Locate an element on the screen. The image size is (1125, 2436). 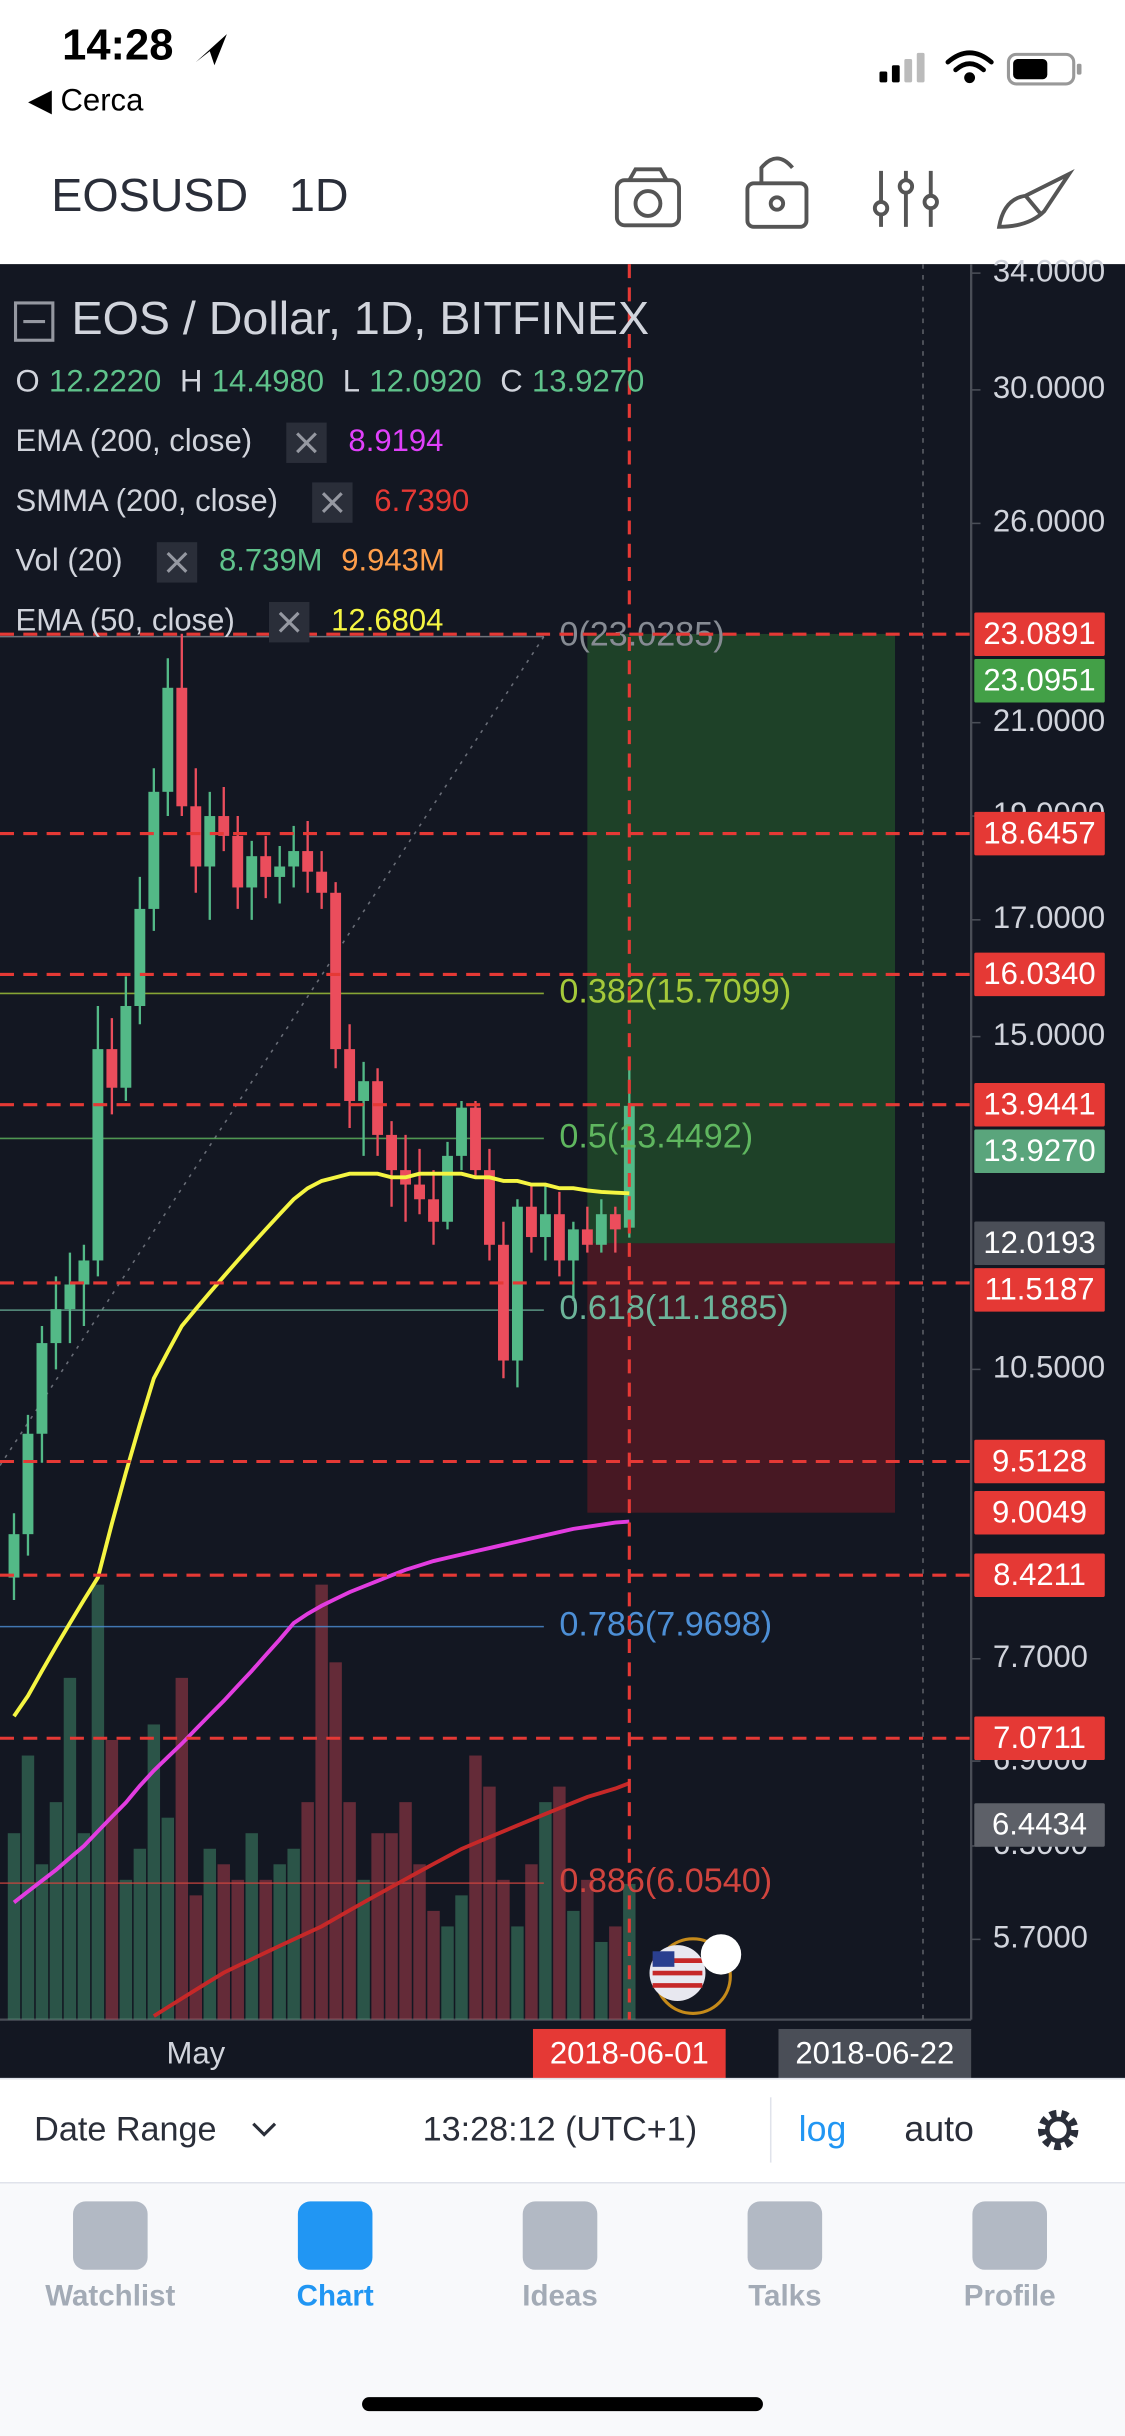
battery-icon is located at coordinates (1044, 69).